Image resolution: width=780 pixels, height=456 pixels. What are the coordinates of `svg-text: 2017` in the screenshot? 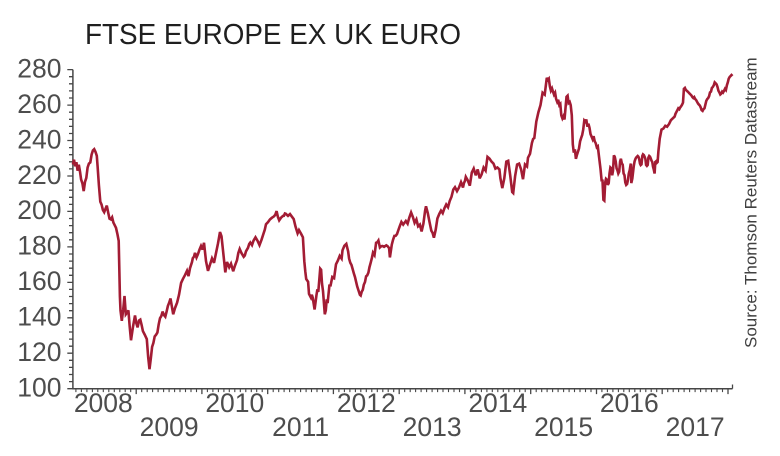 It's located at (695, 427).